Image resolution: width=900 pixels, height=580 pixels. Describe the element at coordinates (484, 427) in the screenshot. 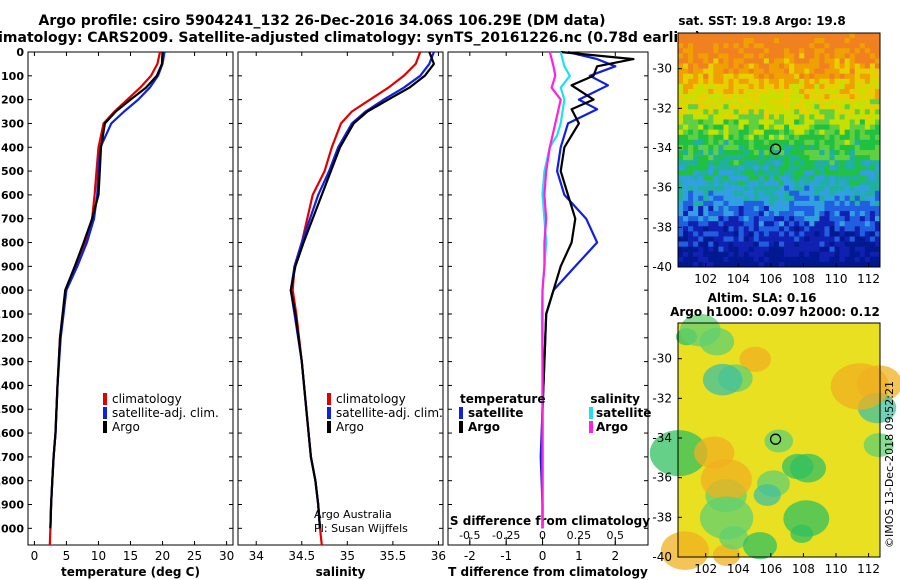

I see `legend-label-t-argo: Argo` at that location.